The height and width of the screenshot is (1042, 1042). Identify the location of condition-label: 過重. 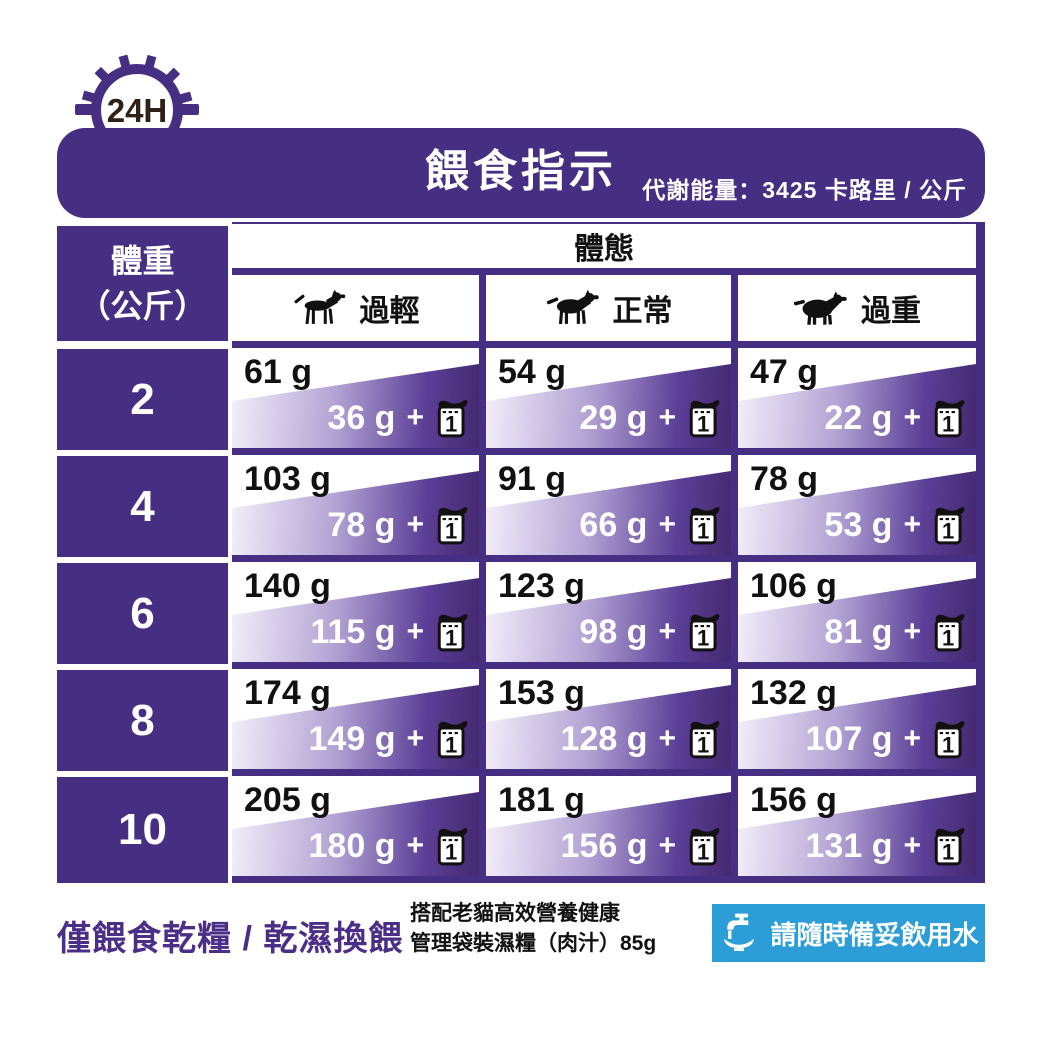
(891, 311).